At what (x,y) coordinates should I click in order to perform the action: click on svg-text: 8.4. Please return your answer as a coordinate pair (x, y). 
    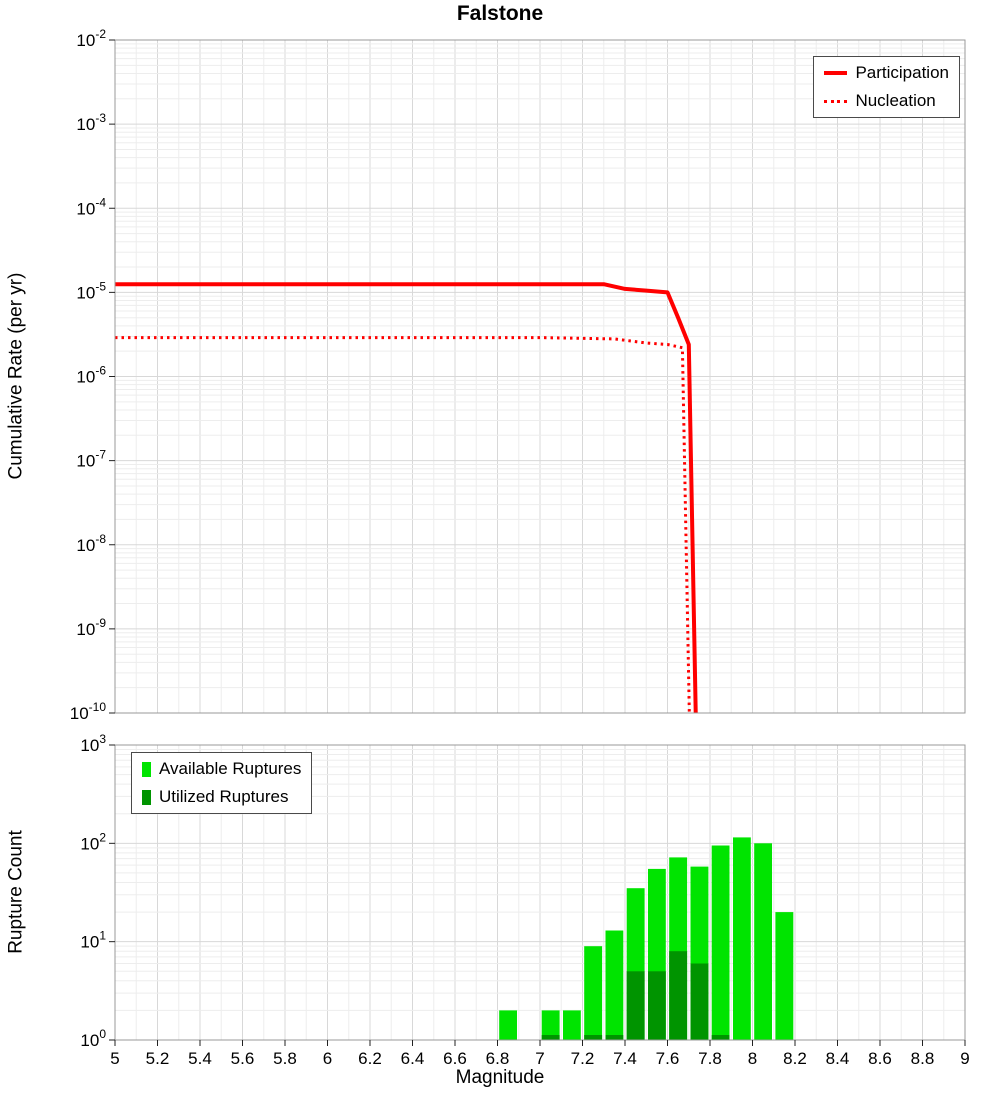
    Looking at the image, I should click on (838, 1058).